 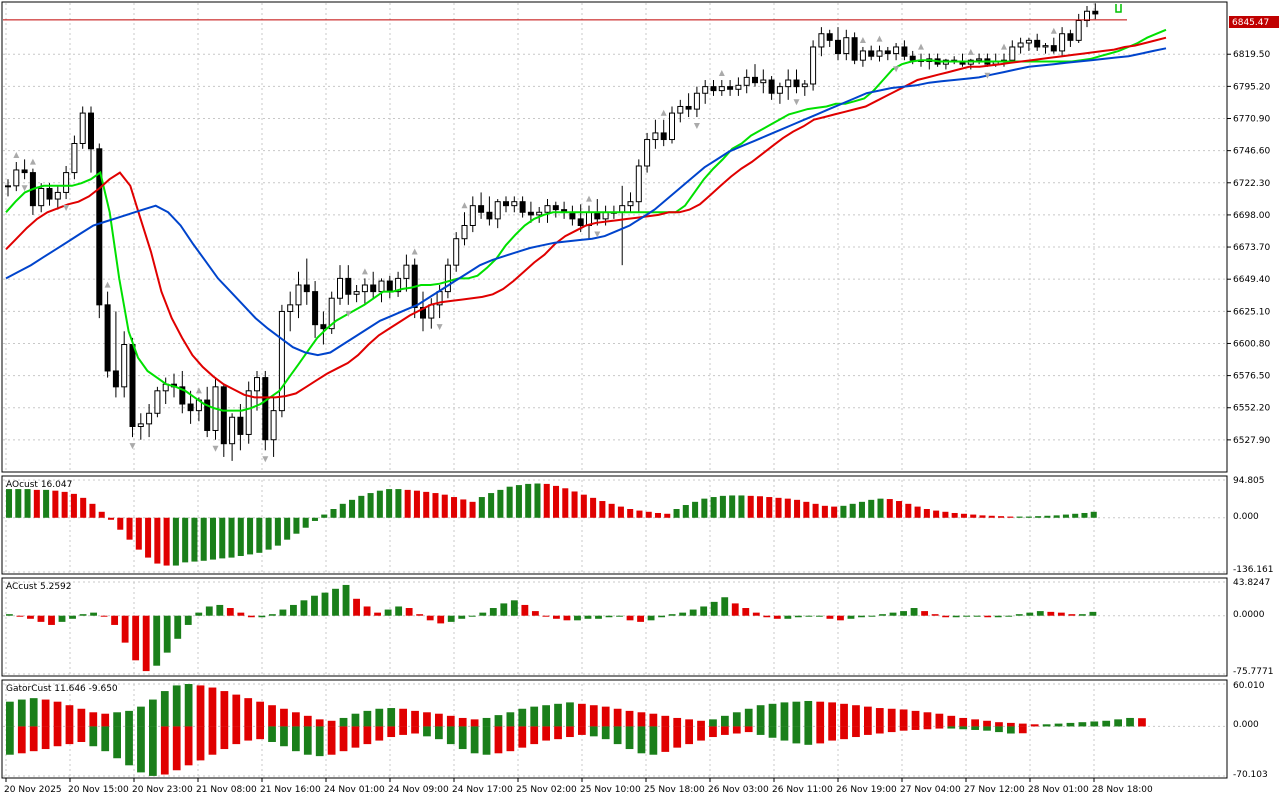 What do you see at coordinates (637, 627) in the screenshot?
I see `ac-pane: ACcust 5.2592 43.8247 0.0000 -75.7771` at bounding box center [637, 627].